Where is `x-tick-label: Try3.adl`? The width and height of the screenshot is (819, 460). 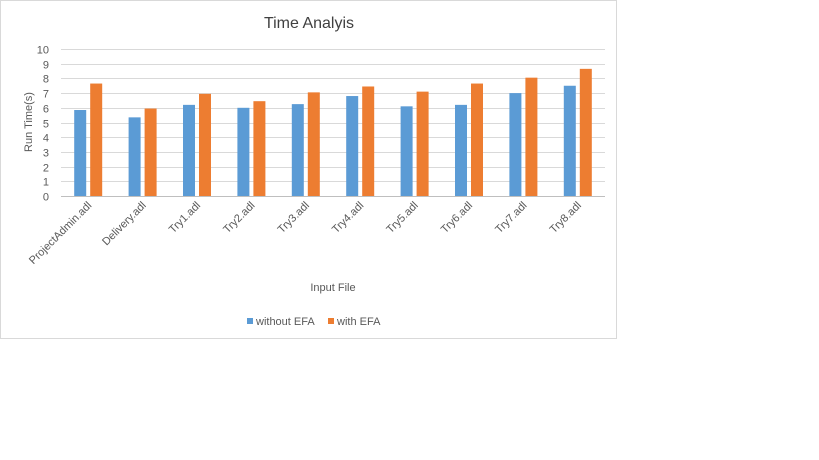
x-tick-label: Try3.adl is located at coordinates (294, 218).